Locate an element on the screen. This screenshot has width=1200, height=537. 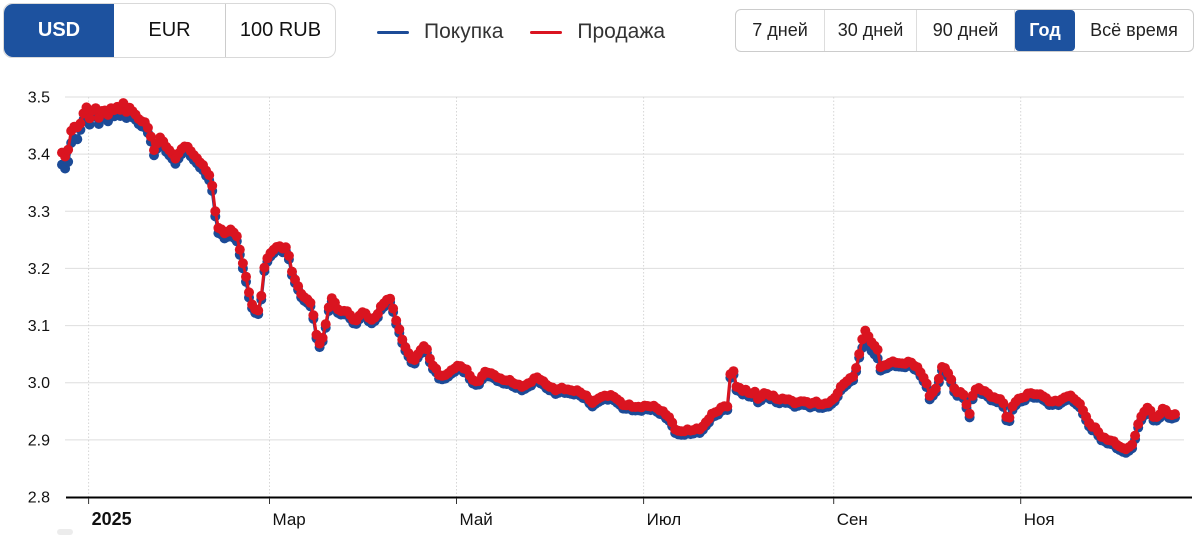
svg-text: Май is located at coordinates (476, 519).